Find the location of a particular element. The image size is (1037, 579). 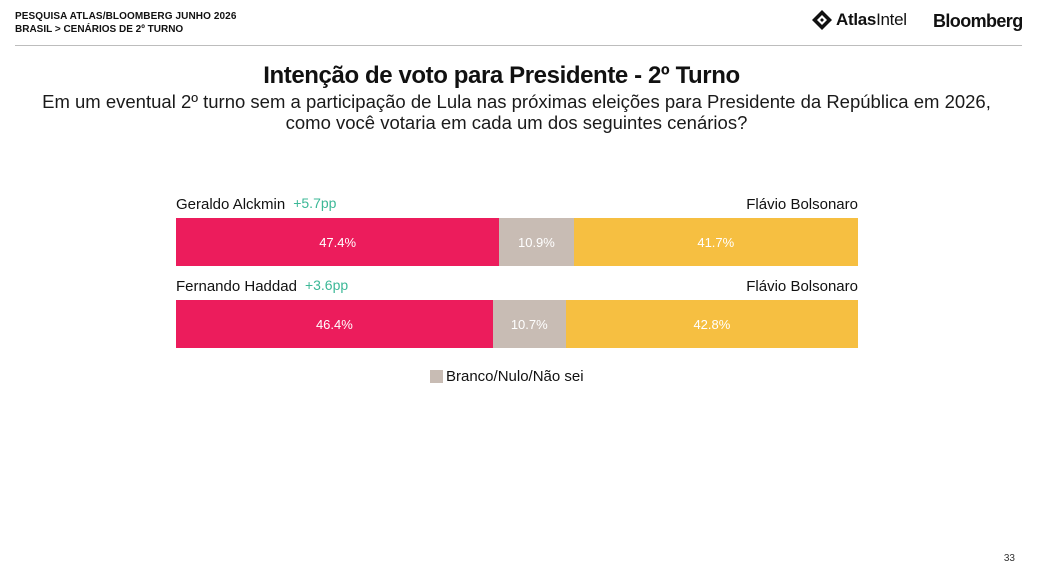

bloomberg-logo: Bloomberg is located at coordinates (978, 21).